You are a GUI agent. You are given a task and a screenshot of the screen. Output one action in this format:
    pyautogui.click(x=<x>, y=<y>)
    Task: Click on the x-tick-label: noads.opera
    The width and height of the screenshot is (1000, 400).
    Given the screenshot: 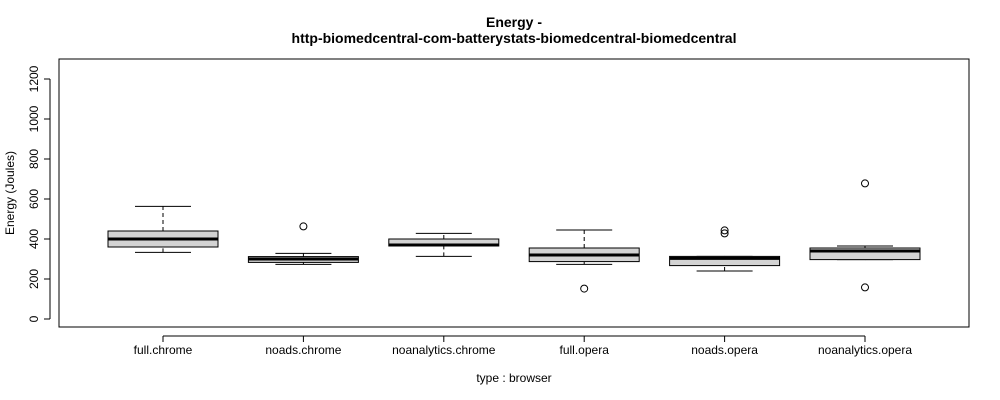 What is the action you would take?
    pyautogui.click(x=724, y=350)
    